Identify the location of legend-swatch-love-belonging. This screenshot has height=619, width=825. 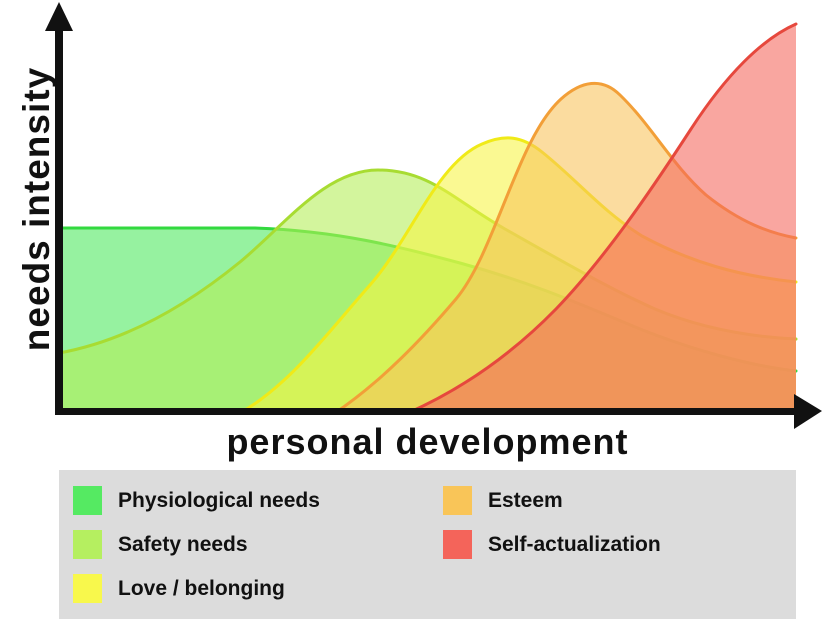
(87, 588).